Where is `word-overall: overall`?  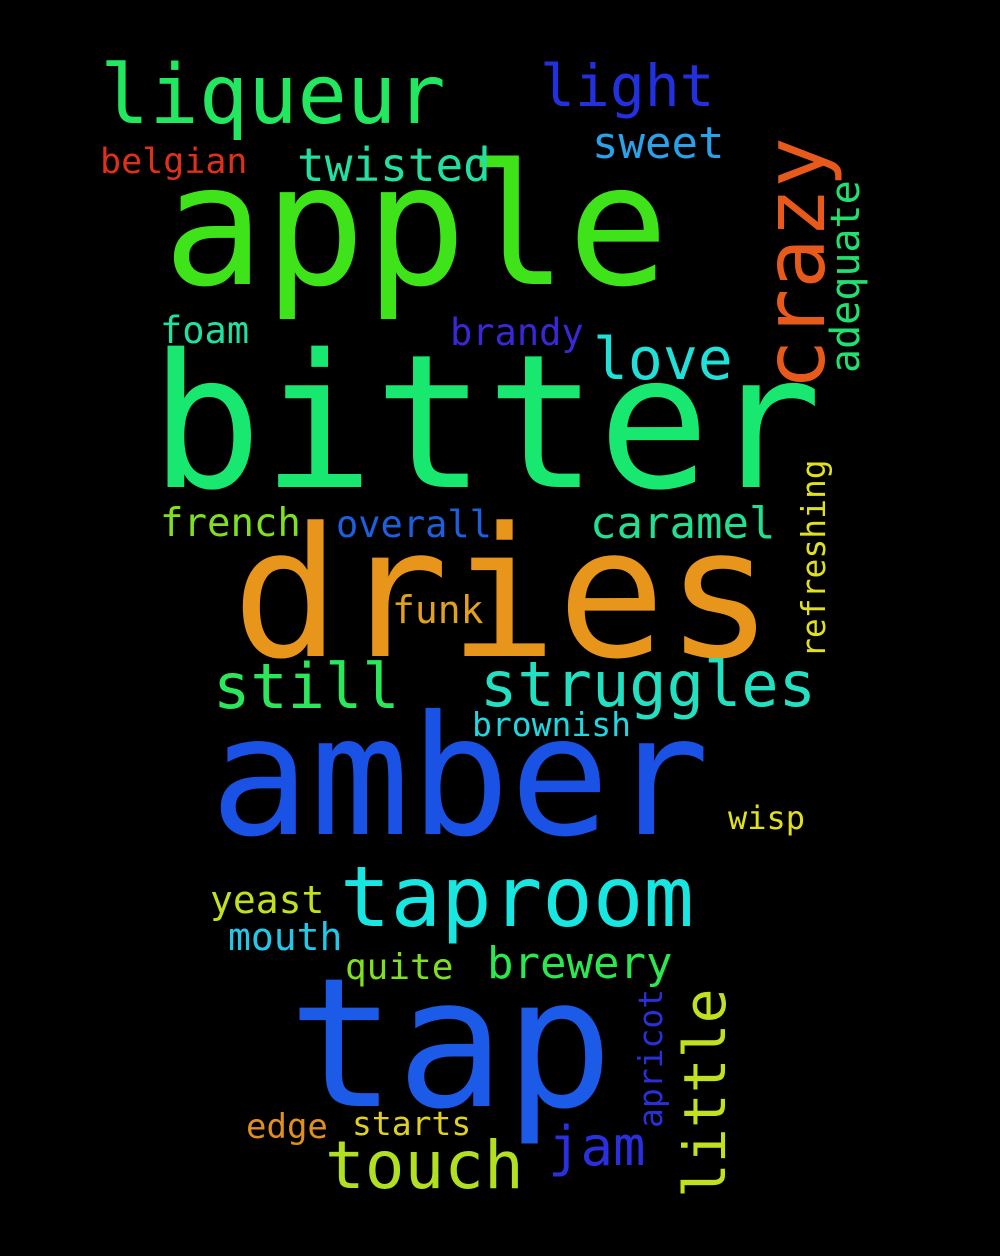 word-overall: overall is located at coordinates (414, 524).